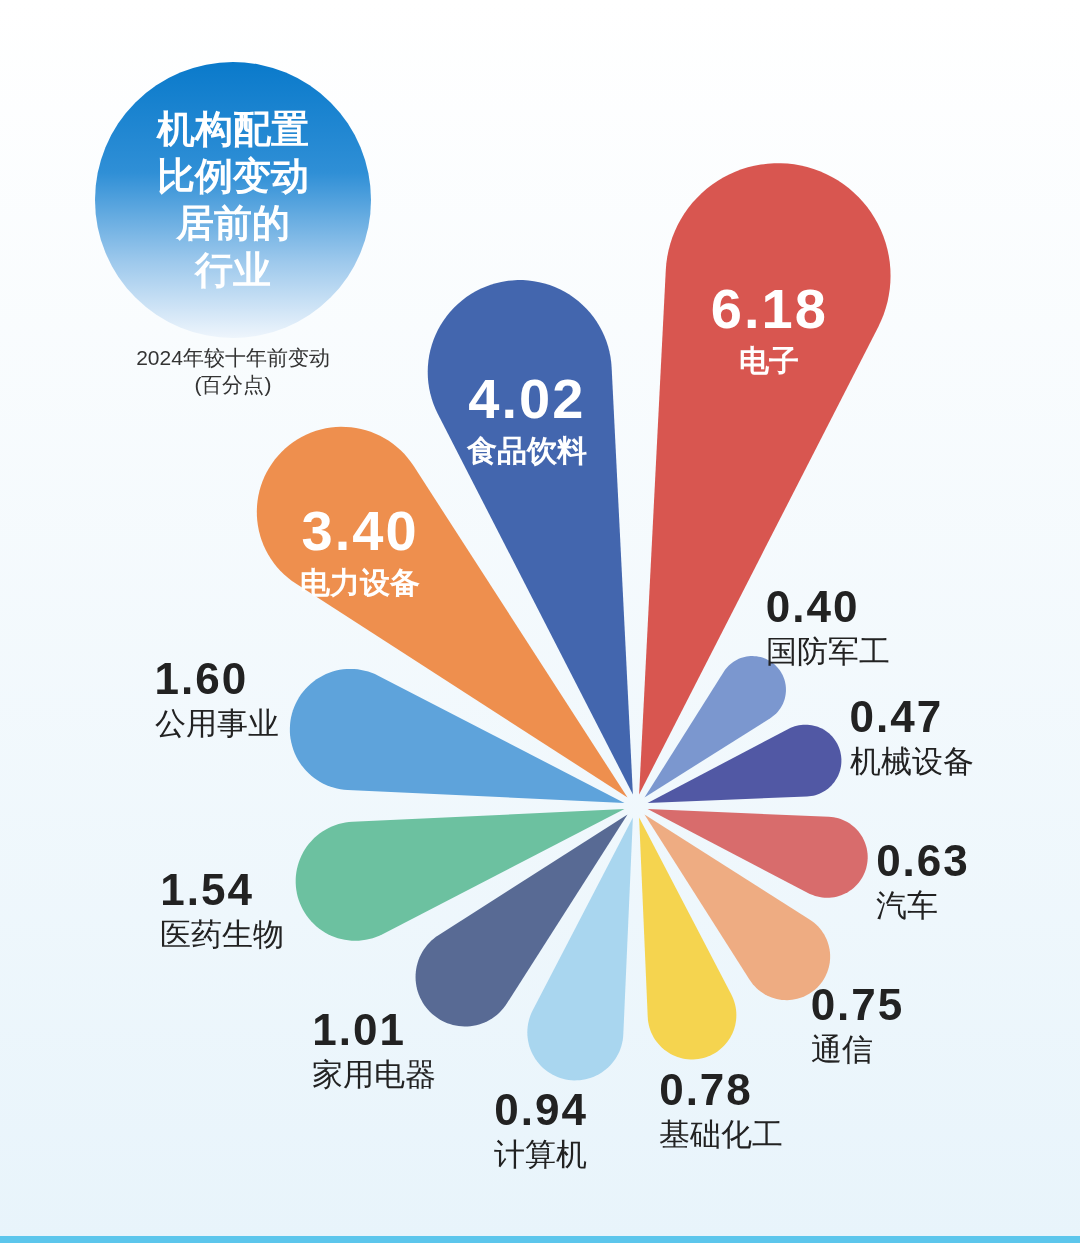 Image resolution: width=1080 pixels, height=1243 pixels. I want to click on data-label: 0.78, so click(706, 1089).